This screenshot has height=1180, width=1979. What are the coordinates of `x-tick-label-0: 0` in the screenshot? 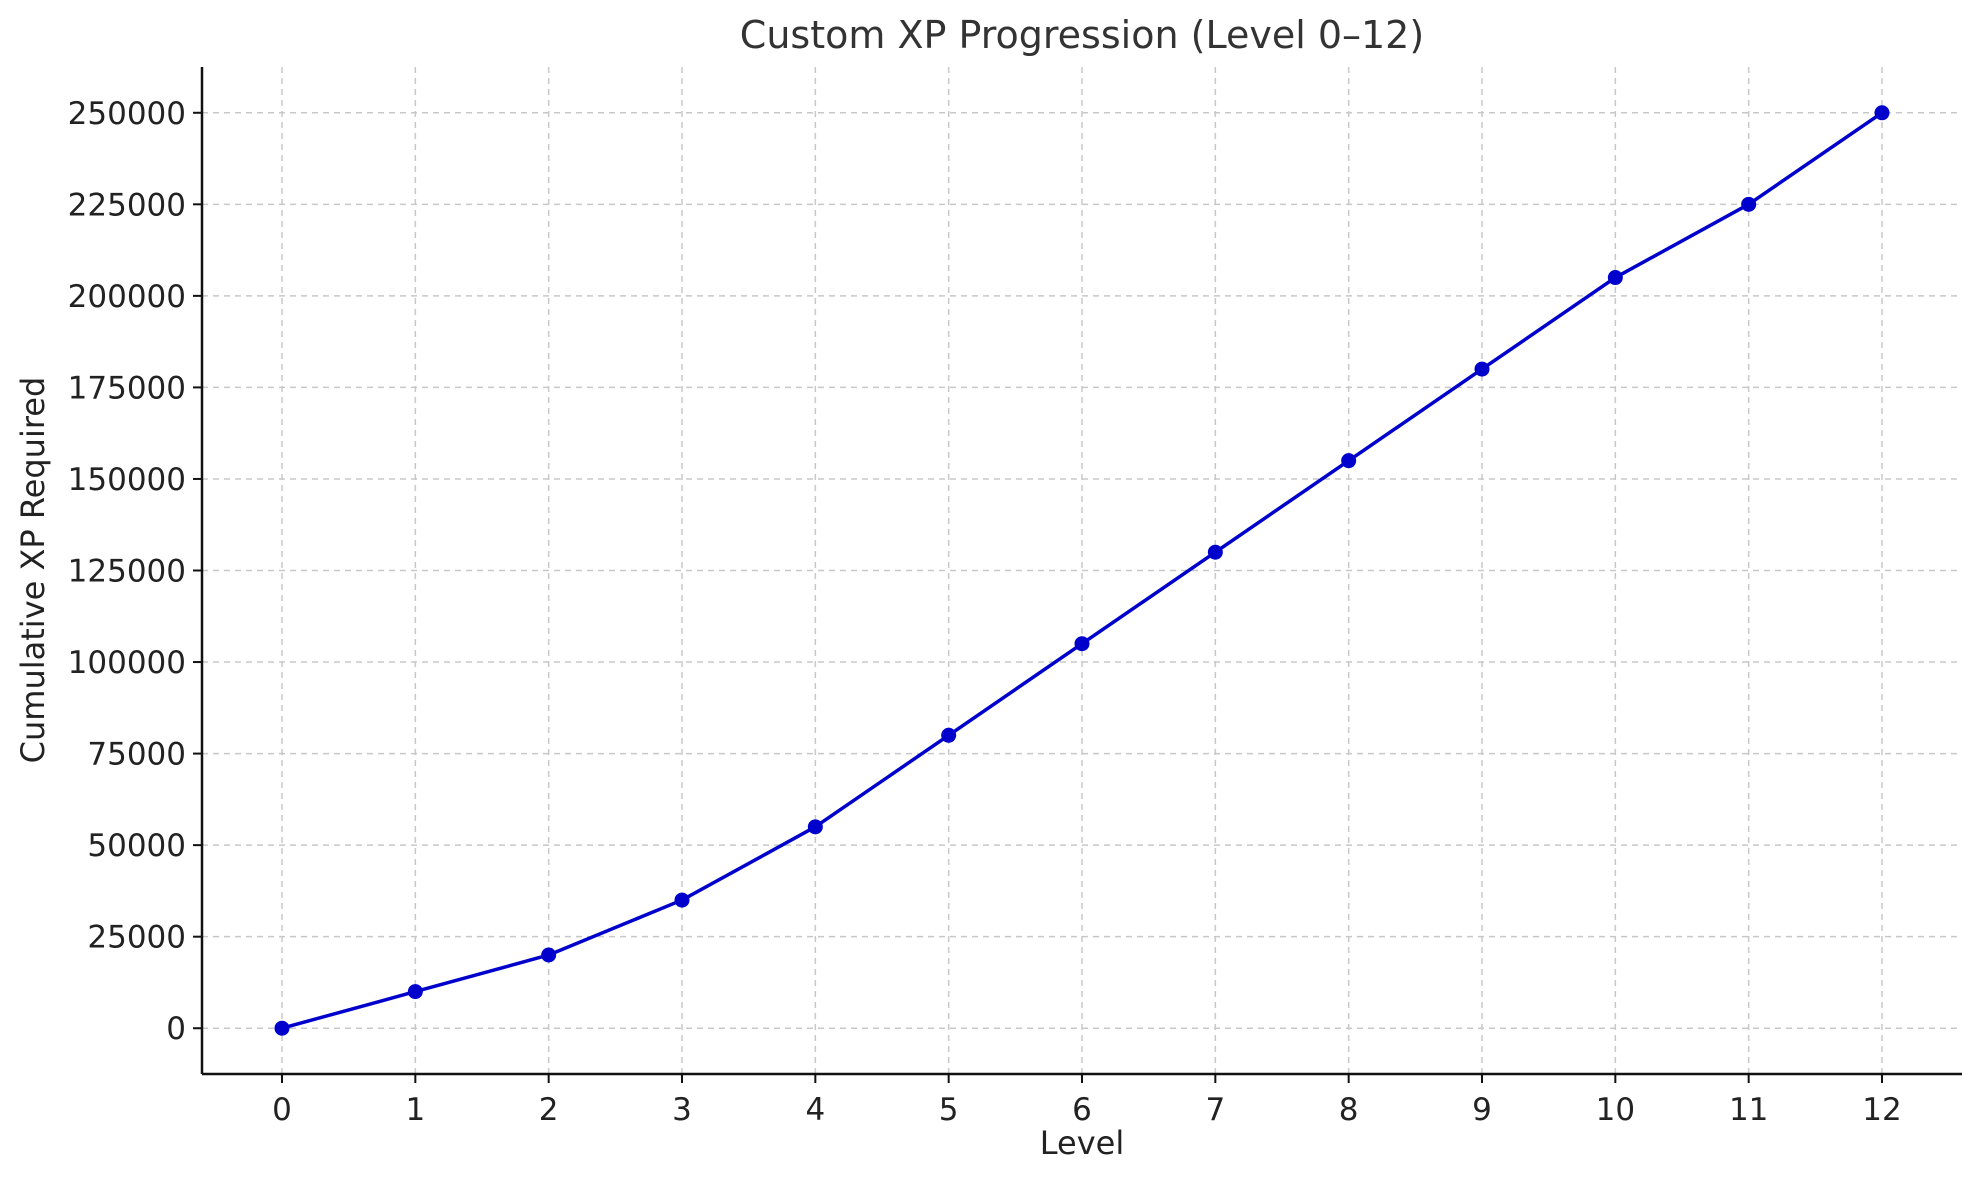 It's located at (282, 1110).